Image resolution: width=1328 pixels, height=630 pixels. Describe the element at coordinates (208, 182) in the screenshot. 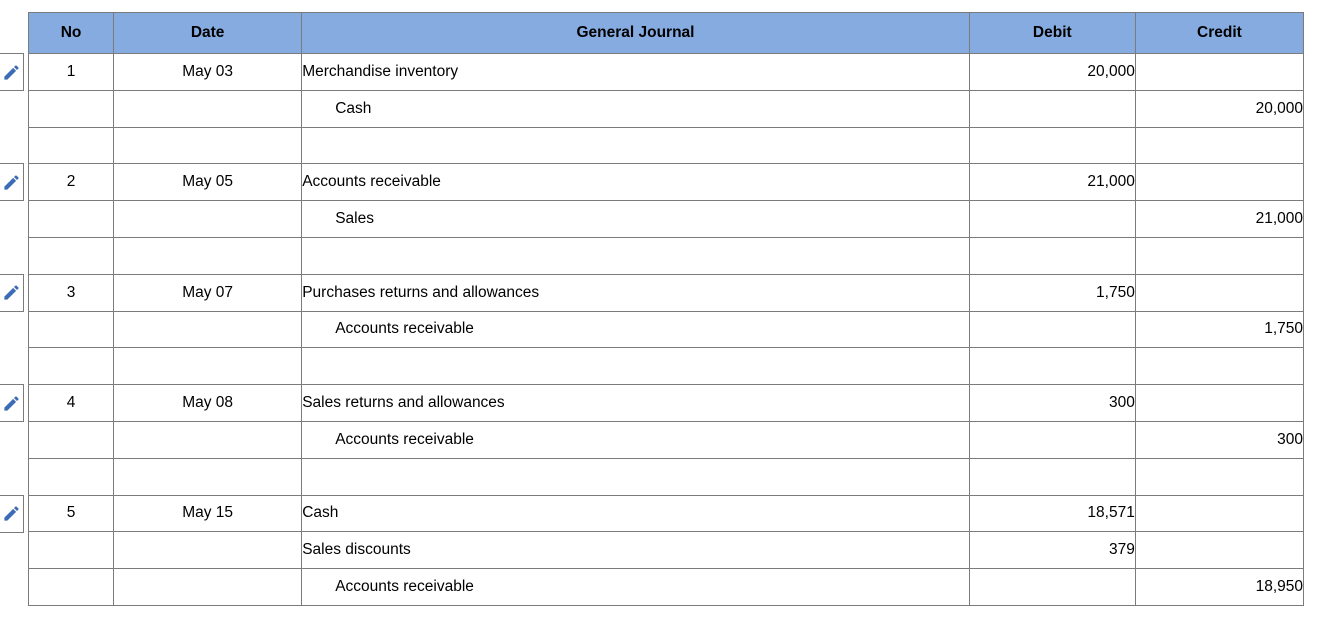

I see `date-cell: May 05` at that location.